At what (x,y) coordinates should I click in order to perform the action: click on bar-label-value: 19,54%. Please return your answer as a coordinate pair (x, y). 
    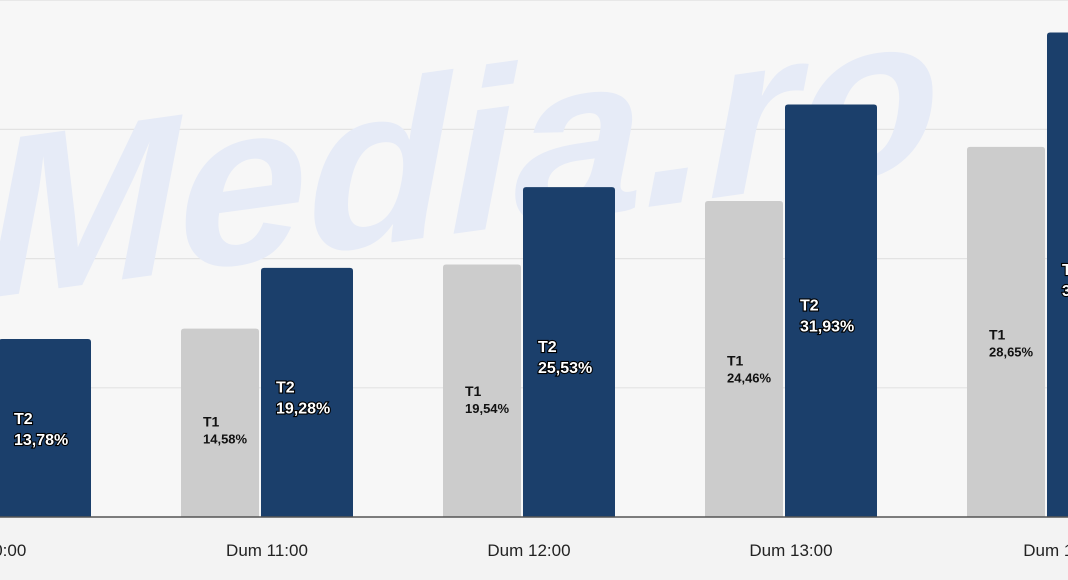
    Looking at the image, I should click on (487, 408).